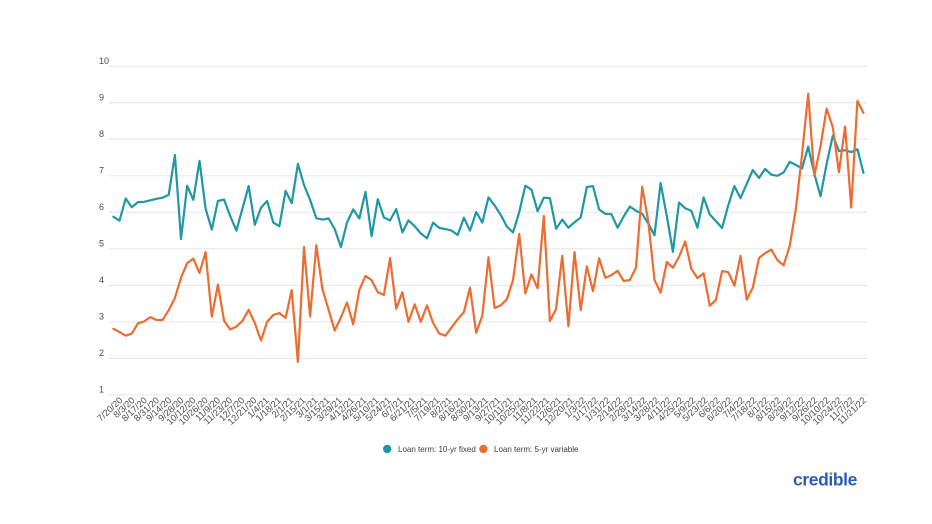 The image size is (932, 524). I want to click on svg-text: 10, so click(104, 61).